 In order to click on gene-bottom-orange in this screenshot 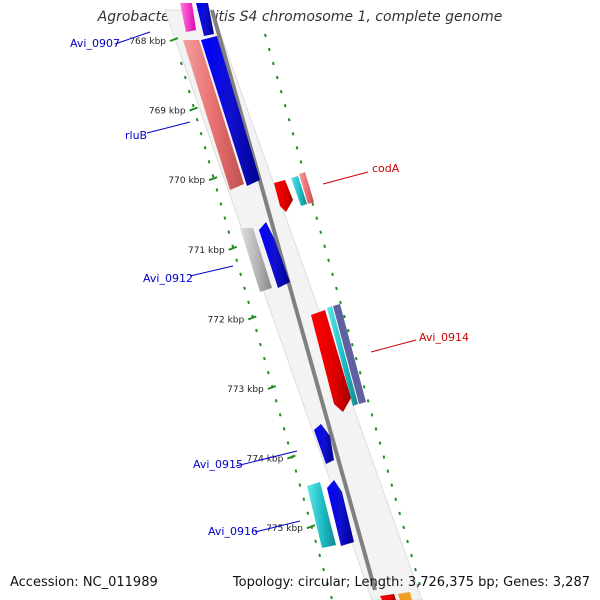, I will do `click(405, 596)`.